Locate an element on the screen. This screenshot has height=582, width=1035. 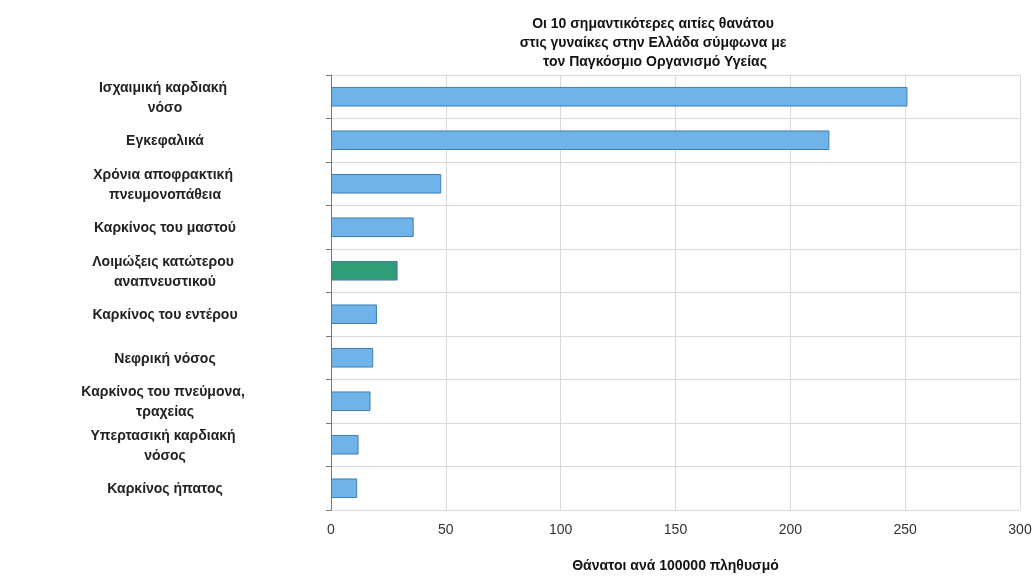
x-tick-label: 300 is located at coordinates (1020, 529).